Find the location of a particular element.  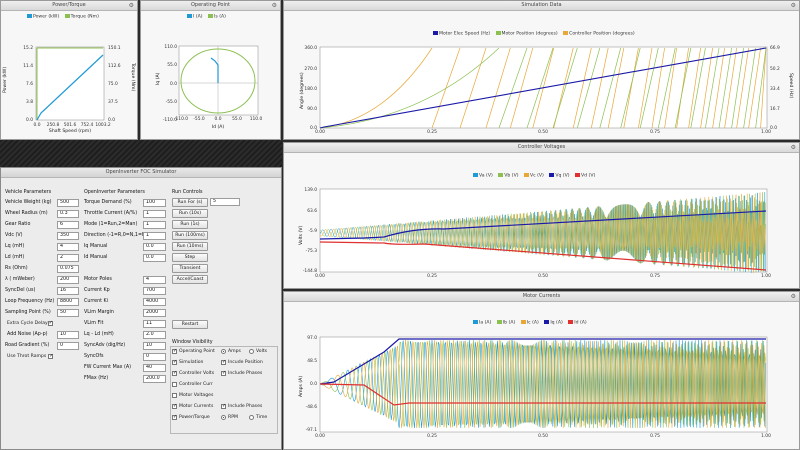

inverter-param-input: 2.0 is located at coordinates (154, 335).